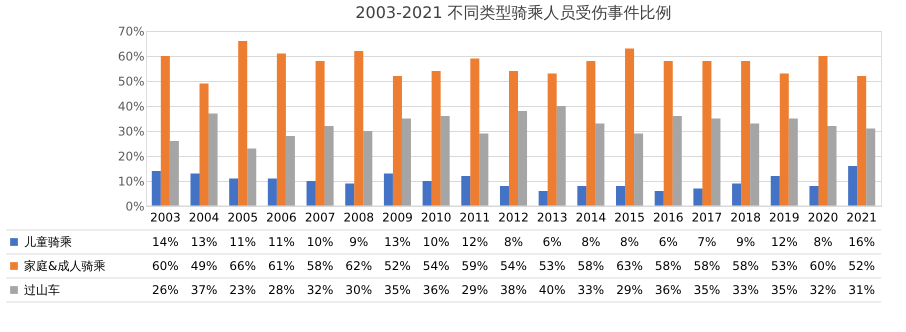 This screenshot has height=332, width=906. What do you see at coordinates (131, 181) in the screenshot?
I see `y-tick-label: 10%` at bounding box center [131, 181].